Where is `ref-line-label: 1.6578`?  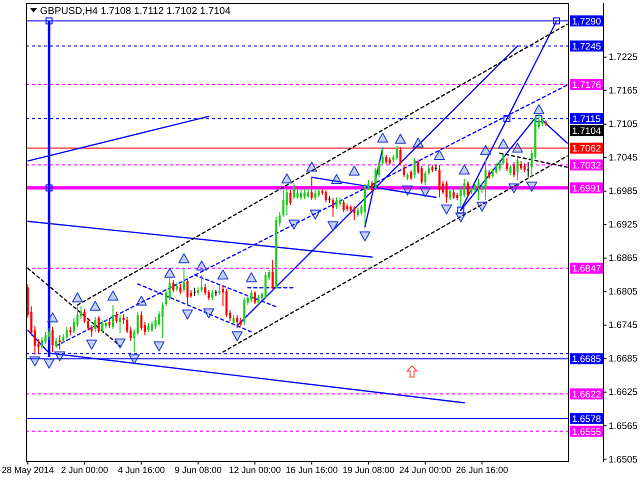
ref-line-label: 1.6578 is located at coordinates (587, 419).